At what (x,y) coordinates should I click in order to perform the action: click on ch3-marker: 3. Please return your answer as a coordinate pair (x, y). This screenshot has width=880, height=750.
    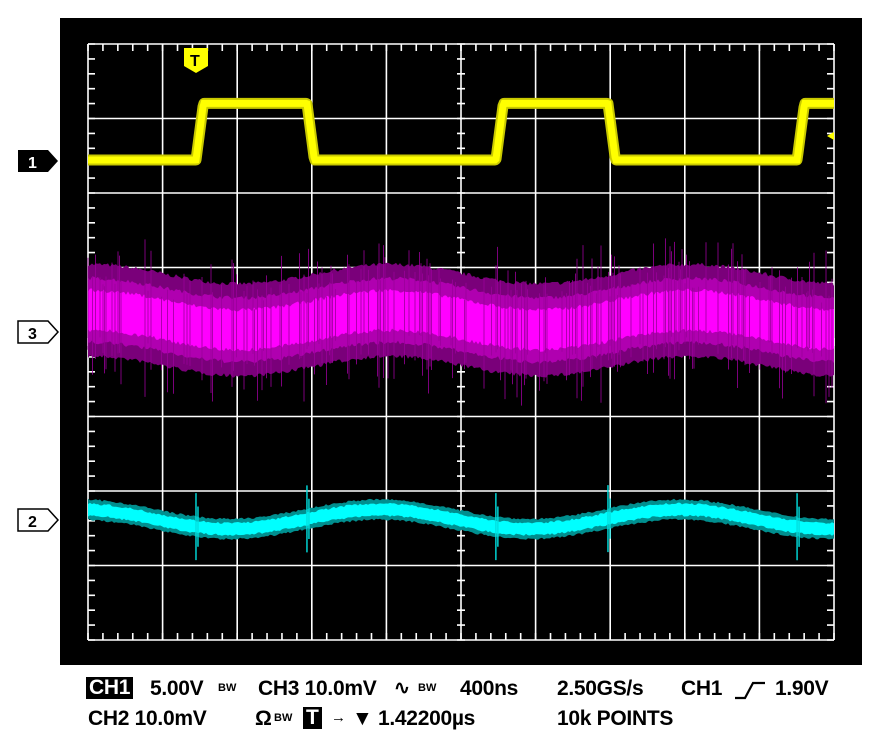
    Looking at the image, I should click on (38, 332).